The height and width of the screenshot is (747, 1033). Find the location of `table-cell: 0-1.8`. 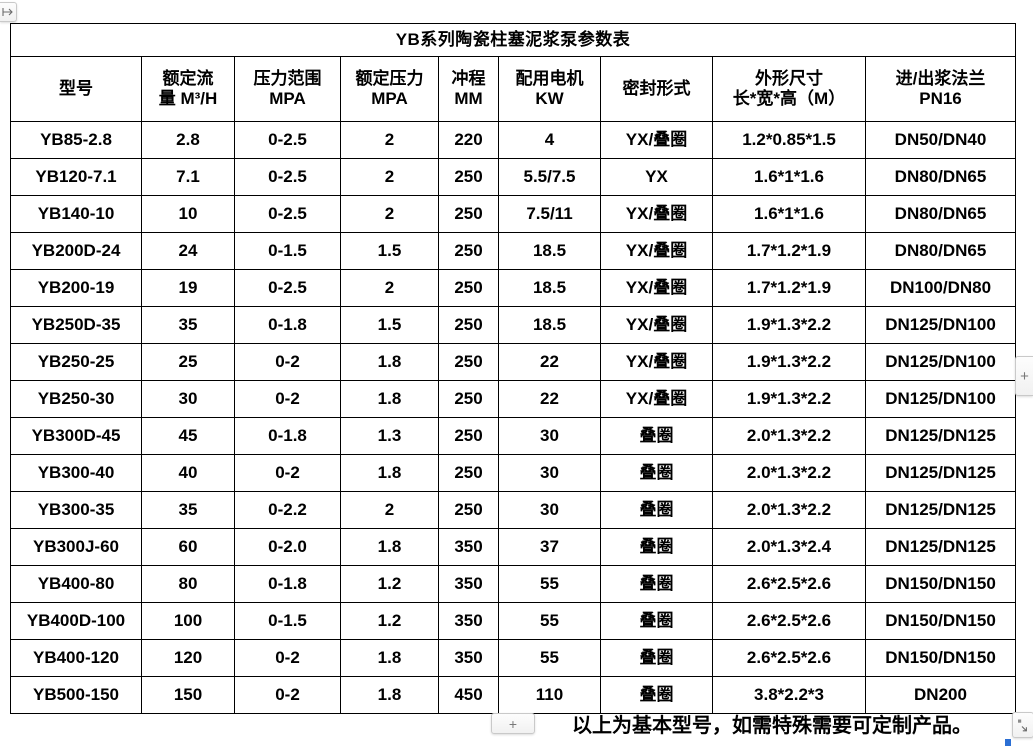

table-cell: 0-1.8 is located at coordinates (287, 436).